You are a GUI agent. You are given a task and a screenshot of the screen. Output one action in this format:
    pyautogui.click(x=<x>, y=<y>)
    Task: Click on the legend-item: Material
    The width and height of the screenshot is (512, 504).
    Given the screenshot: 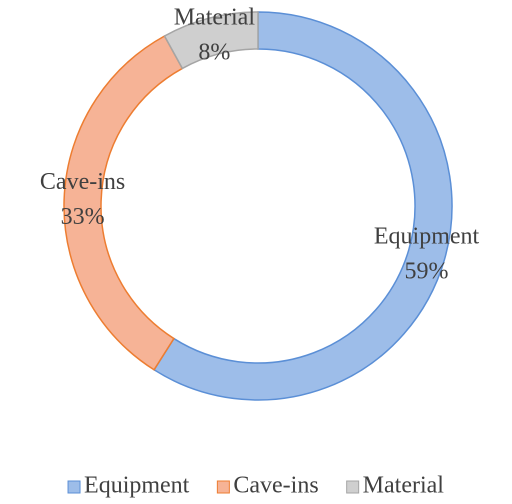 What is the action you would take?
    pyautogui.click(x=395, y=486)
    